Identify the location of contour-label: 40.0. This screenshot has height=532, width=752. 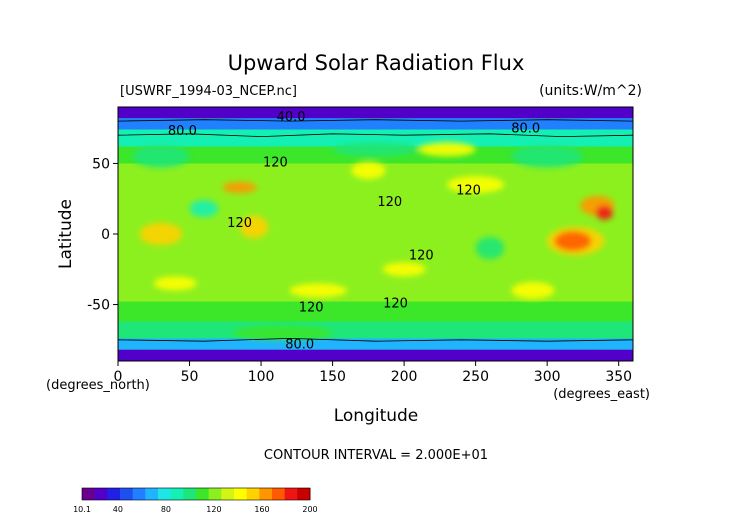
(291, 117).